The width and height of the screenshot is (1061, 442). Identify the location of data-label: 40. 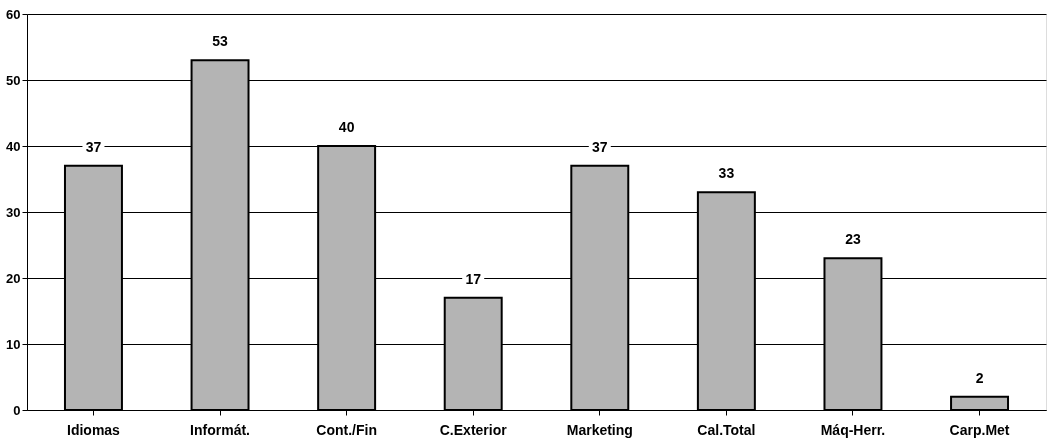
(346, 127).